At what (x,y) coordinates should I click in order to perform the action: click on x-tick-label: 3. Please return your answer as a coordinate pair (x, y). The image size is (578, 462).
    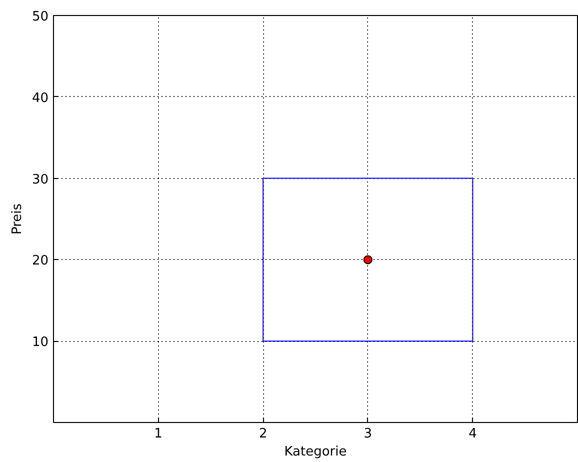
    Looking at the image, I should click on (368, 434).